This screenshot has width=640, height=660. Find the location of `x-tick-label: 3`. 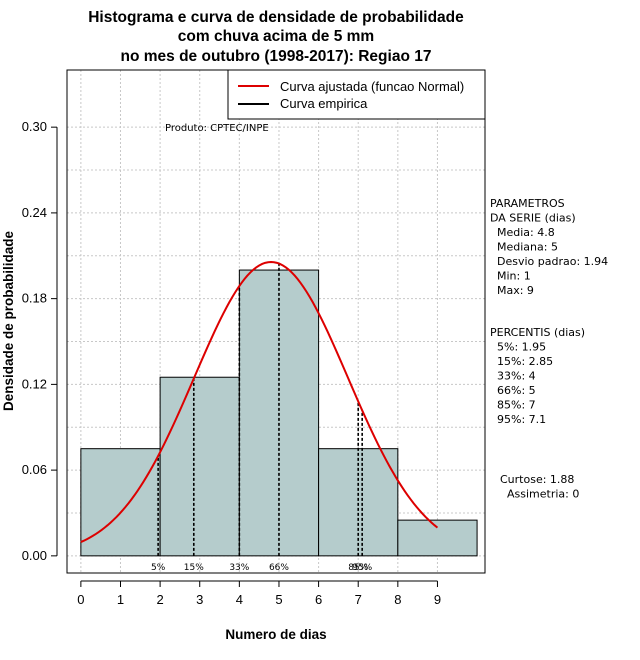

x-tick-label: 3 is located at coordinates (199, 599).